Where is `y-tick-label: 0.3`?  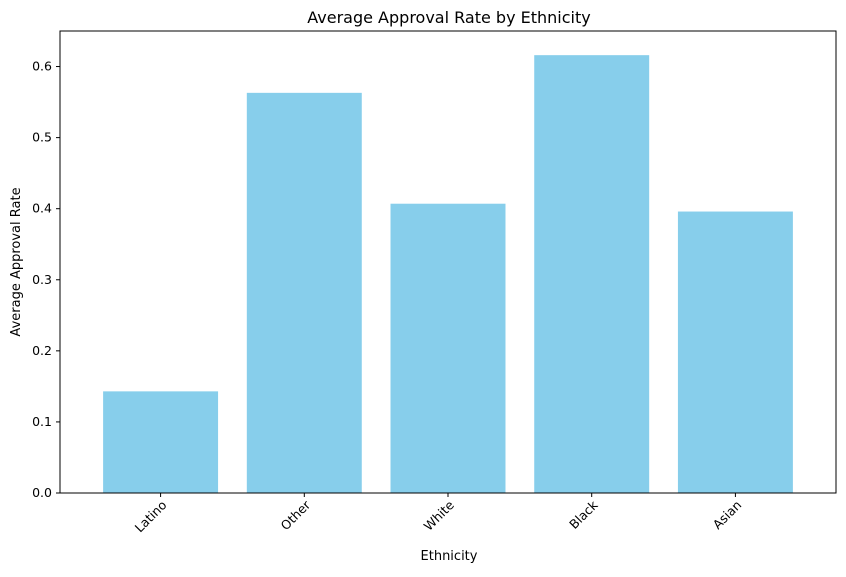 y-tick-label: 0.3 is located at coordinates (42, 279).